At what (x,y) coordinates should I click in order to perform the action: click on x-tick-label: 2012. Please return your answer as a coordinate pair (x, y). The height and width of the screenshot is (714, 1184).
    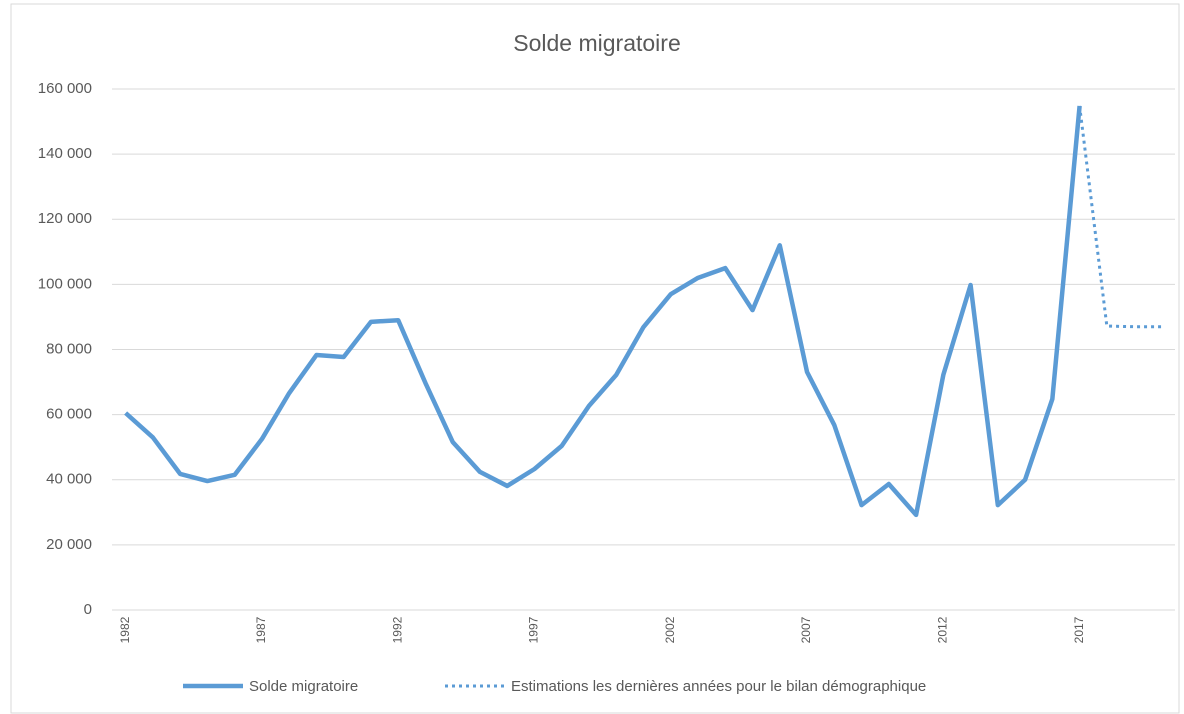
    Looking at the image, I should click on (942, 629).